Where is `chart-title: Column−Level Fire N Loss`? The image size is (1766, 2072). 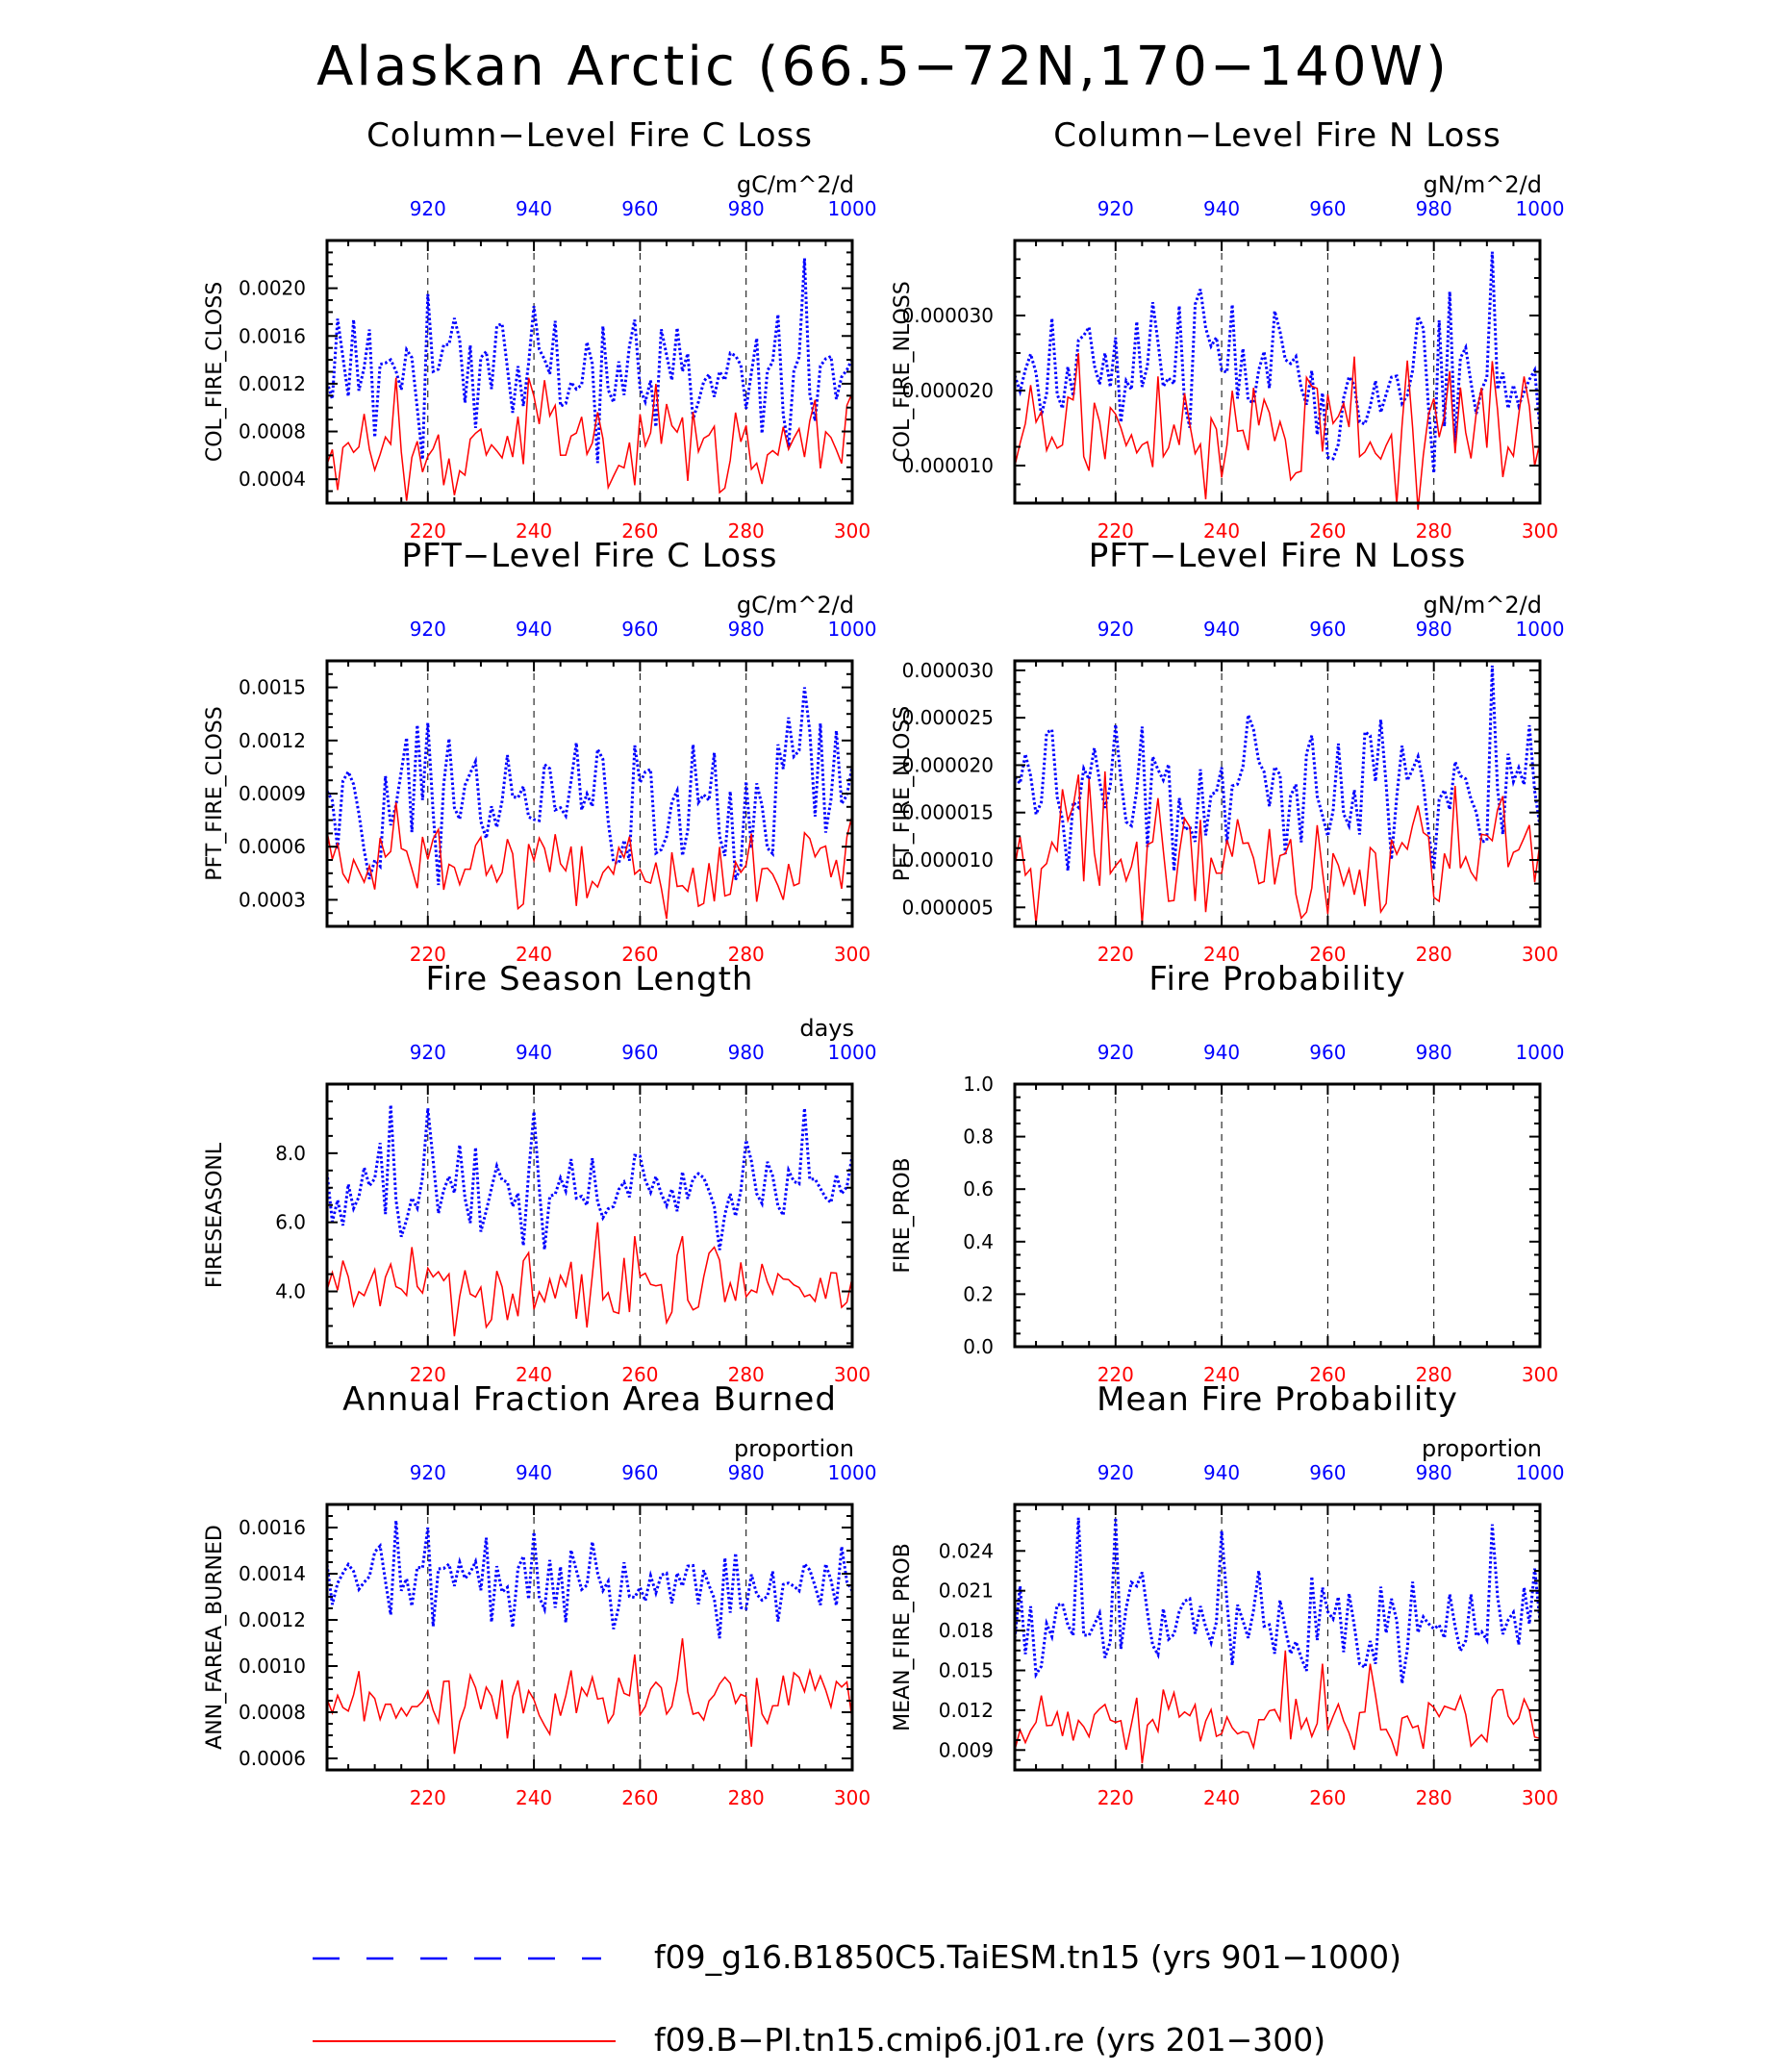
chart-title: Column−Level Fire N Loss is located at coordinates (1277, 135).